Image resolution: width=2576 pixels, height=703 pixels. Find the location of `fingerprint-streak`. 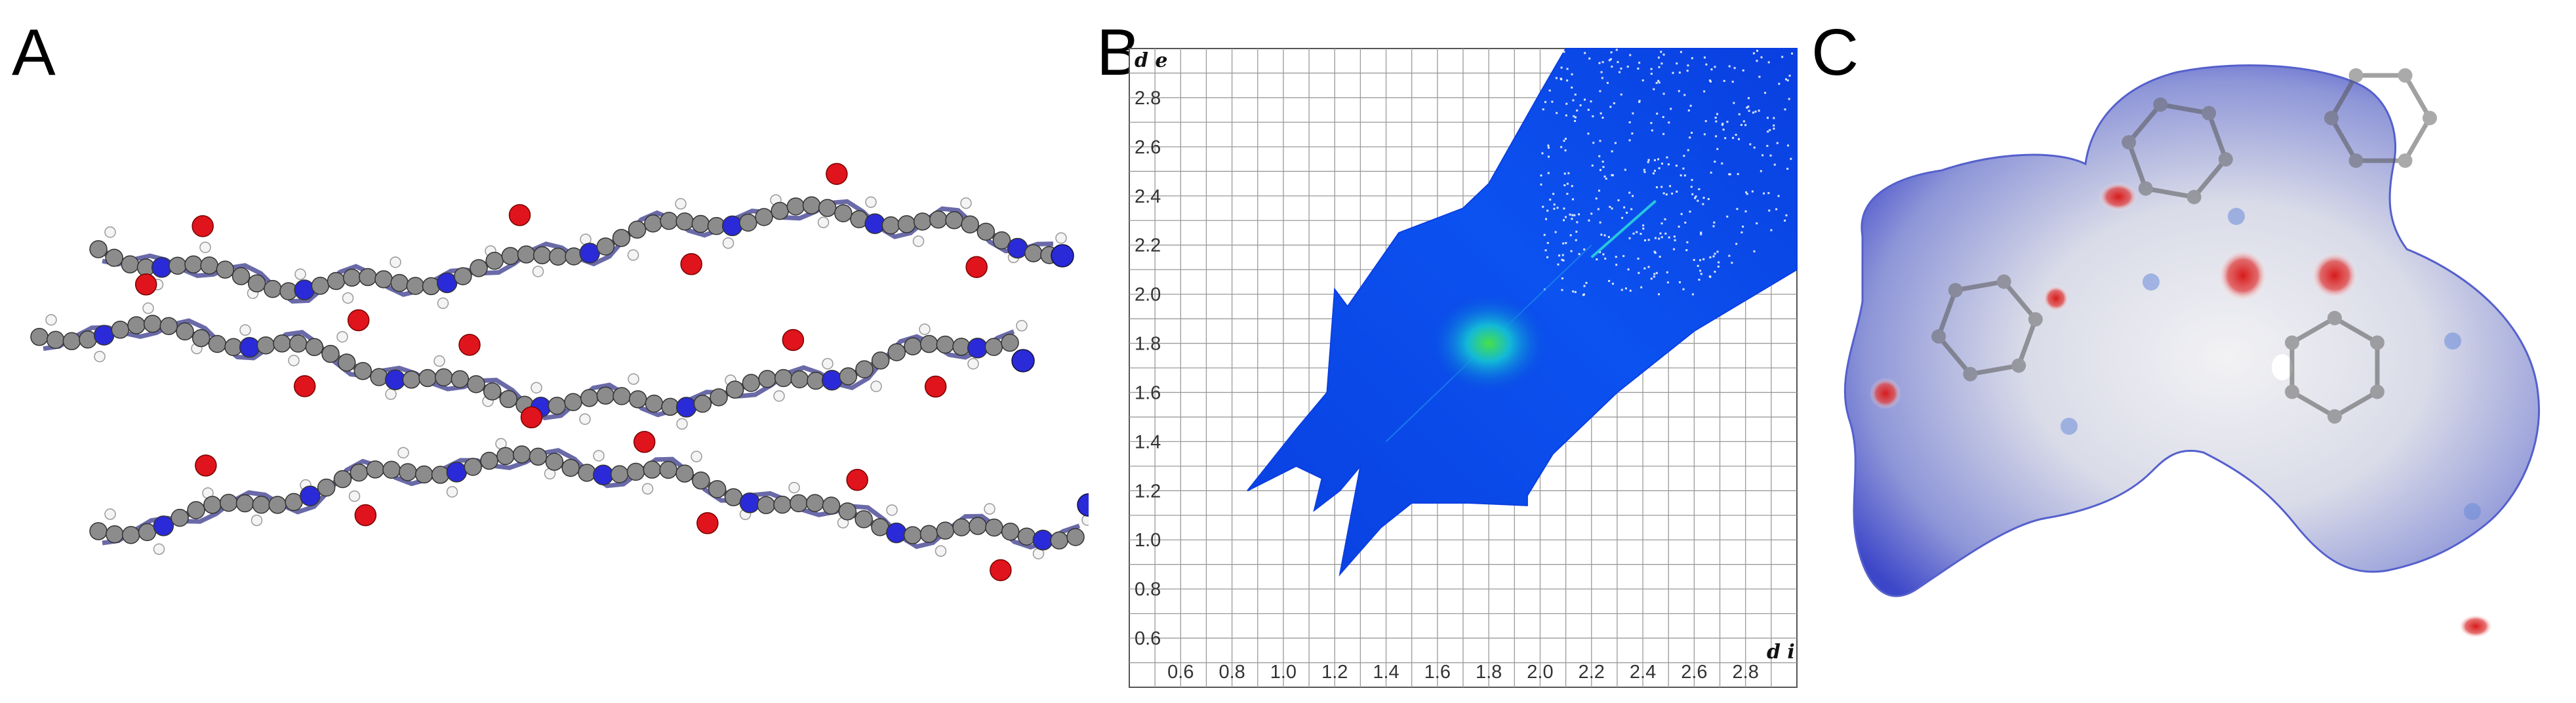

fingerprint-streak is located at coordinates (1623, 228).